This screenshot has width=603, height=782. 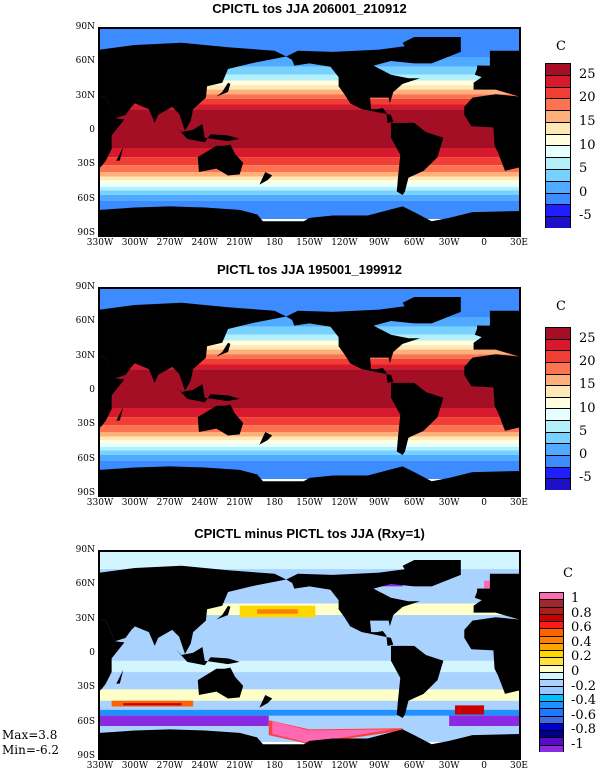 I want to click on lat-tick-label: 30N, so click(x=85, y=618).